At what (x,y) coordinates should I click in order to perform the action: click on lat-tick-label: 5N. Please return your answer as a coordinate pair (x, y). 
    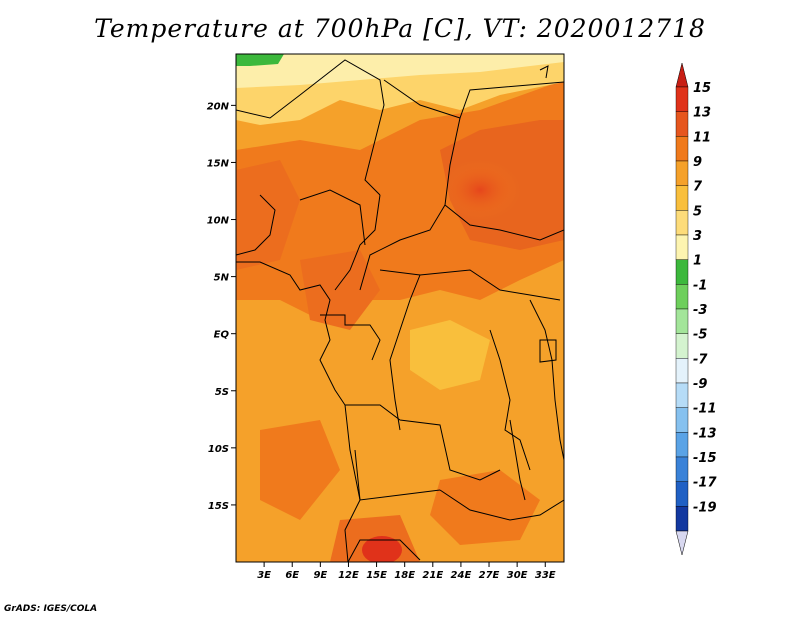
    Looking at the image, I should click on (222, 278).